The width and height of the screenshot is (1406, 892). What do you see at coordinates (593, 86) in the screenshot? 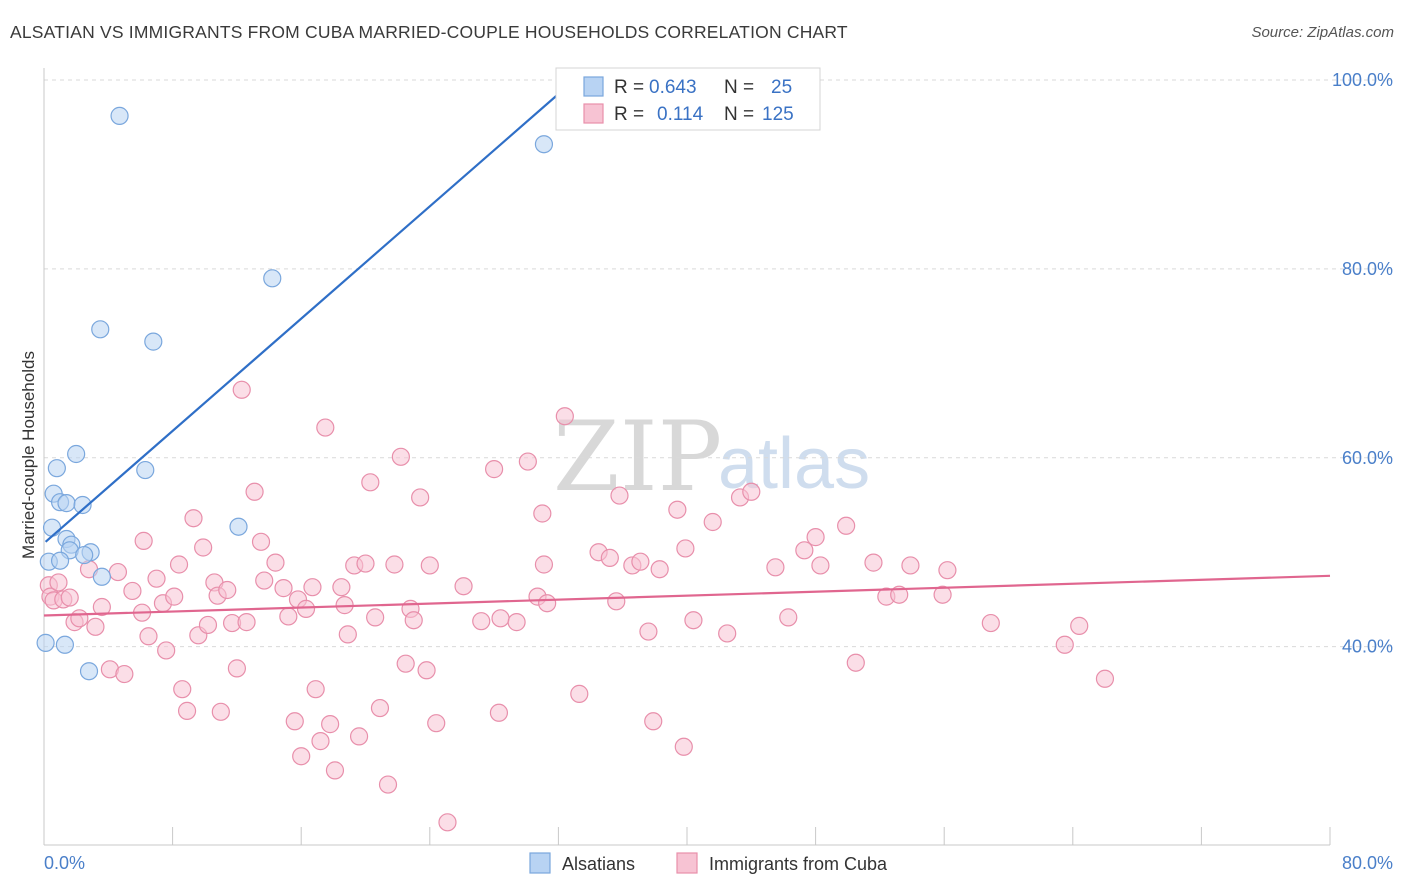
I see `legend-swatch-alsatians` at bounding box center [593, 86].